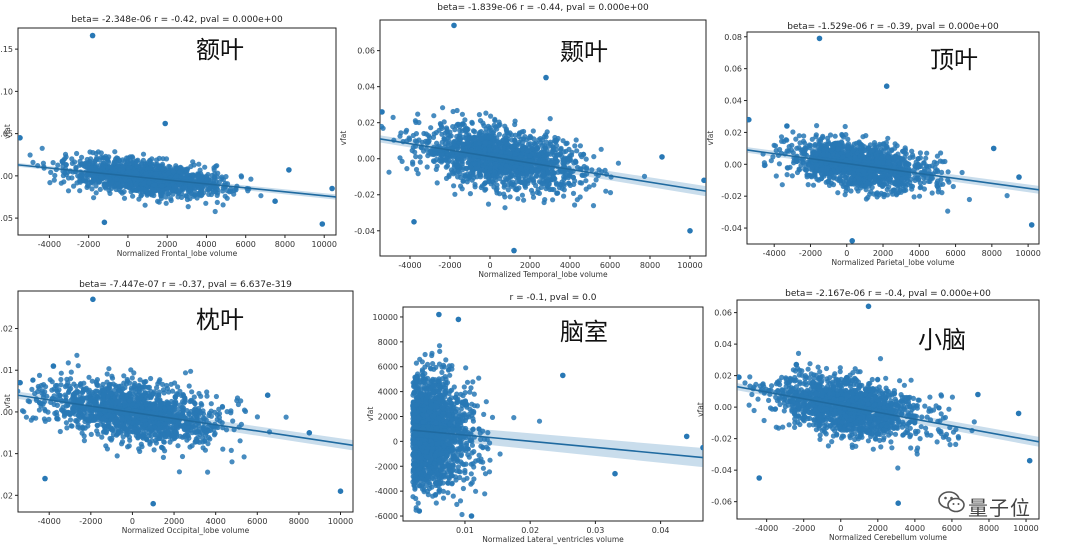 Image resolution: width=1080 pixels, height=549 pixels. What do you see at coordinates (954, 60) in the screenshot?
I see `region-label: 顶叶` at bounding box center [954, 60].